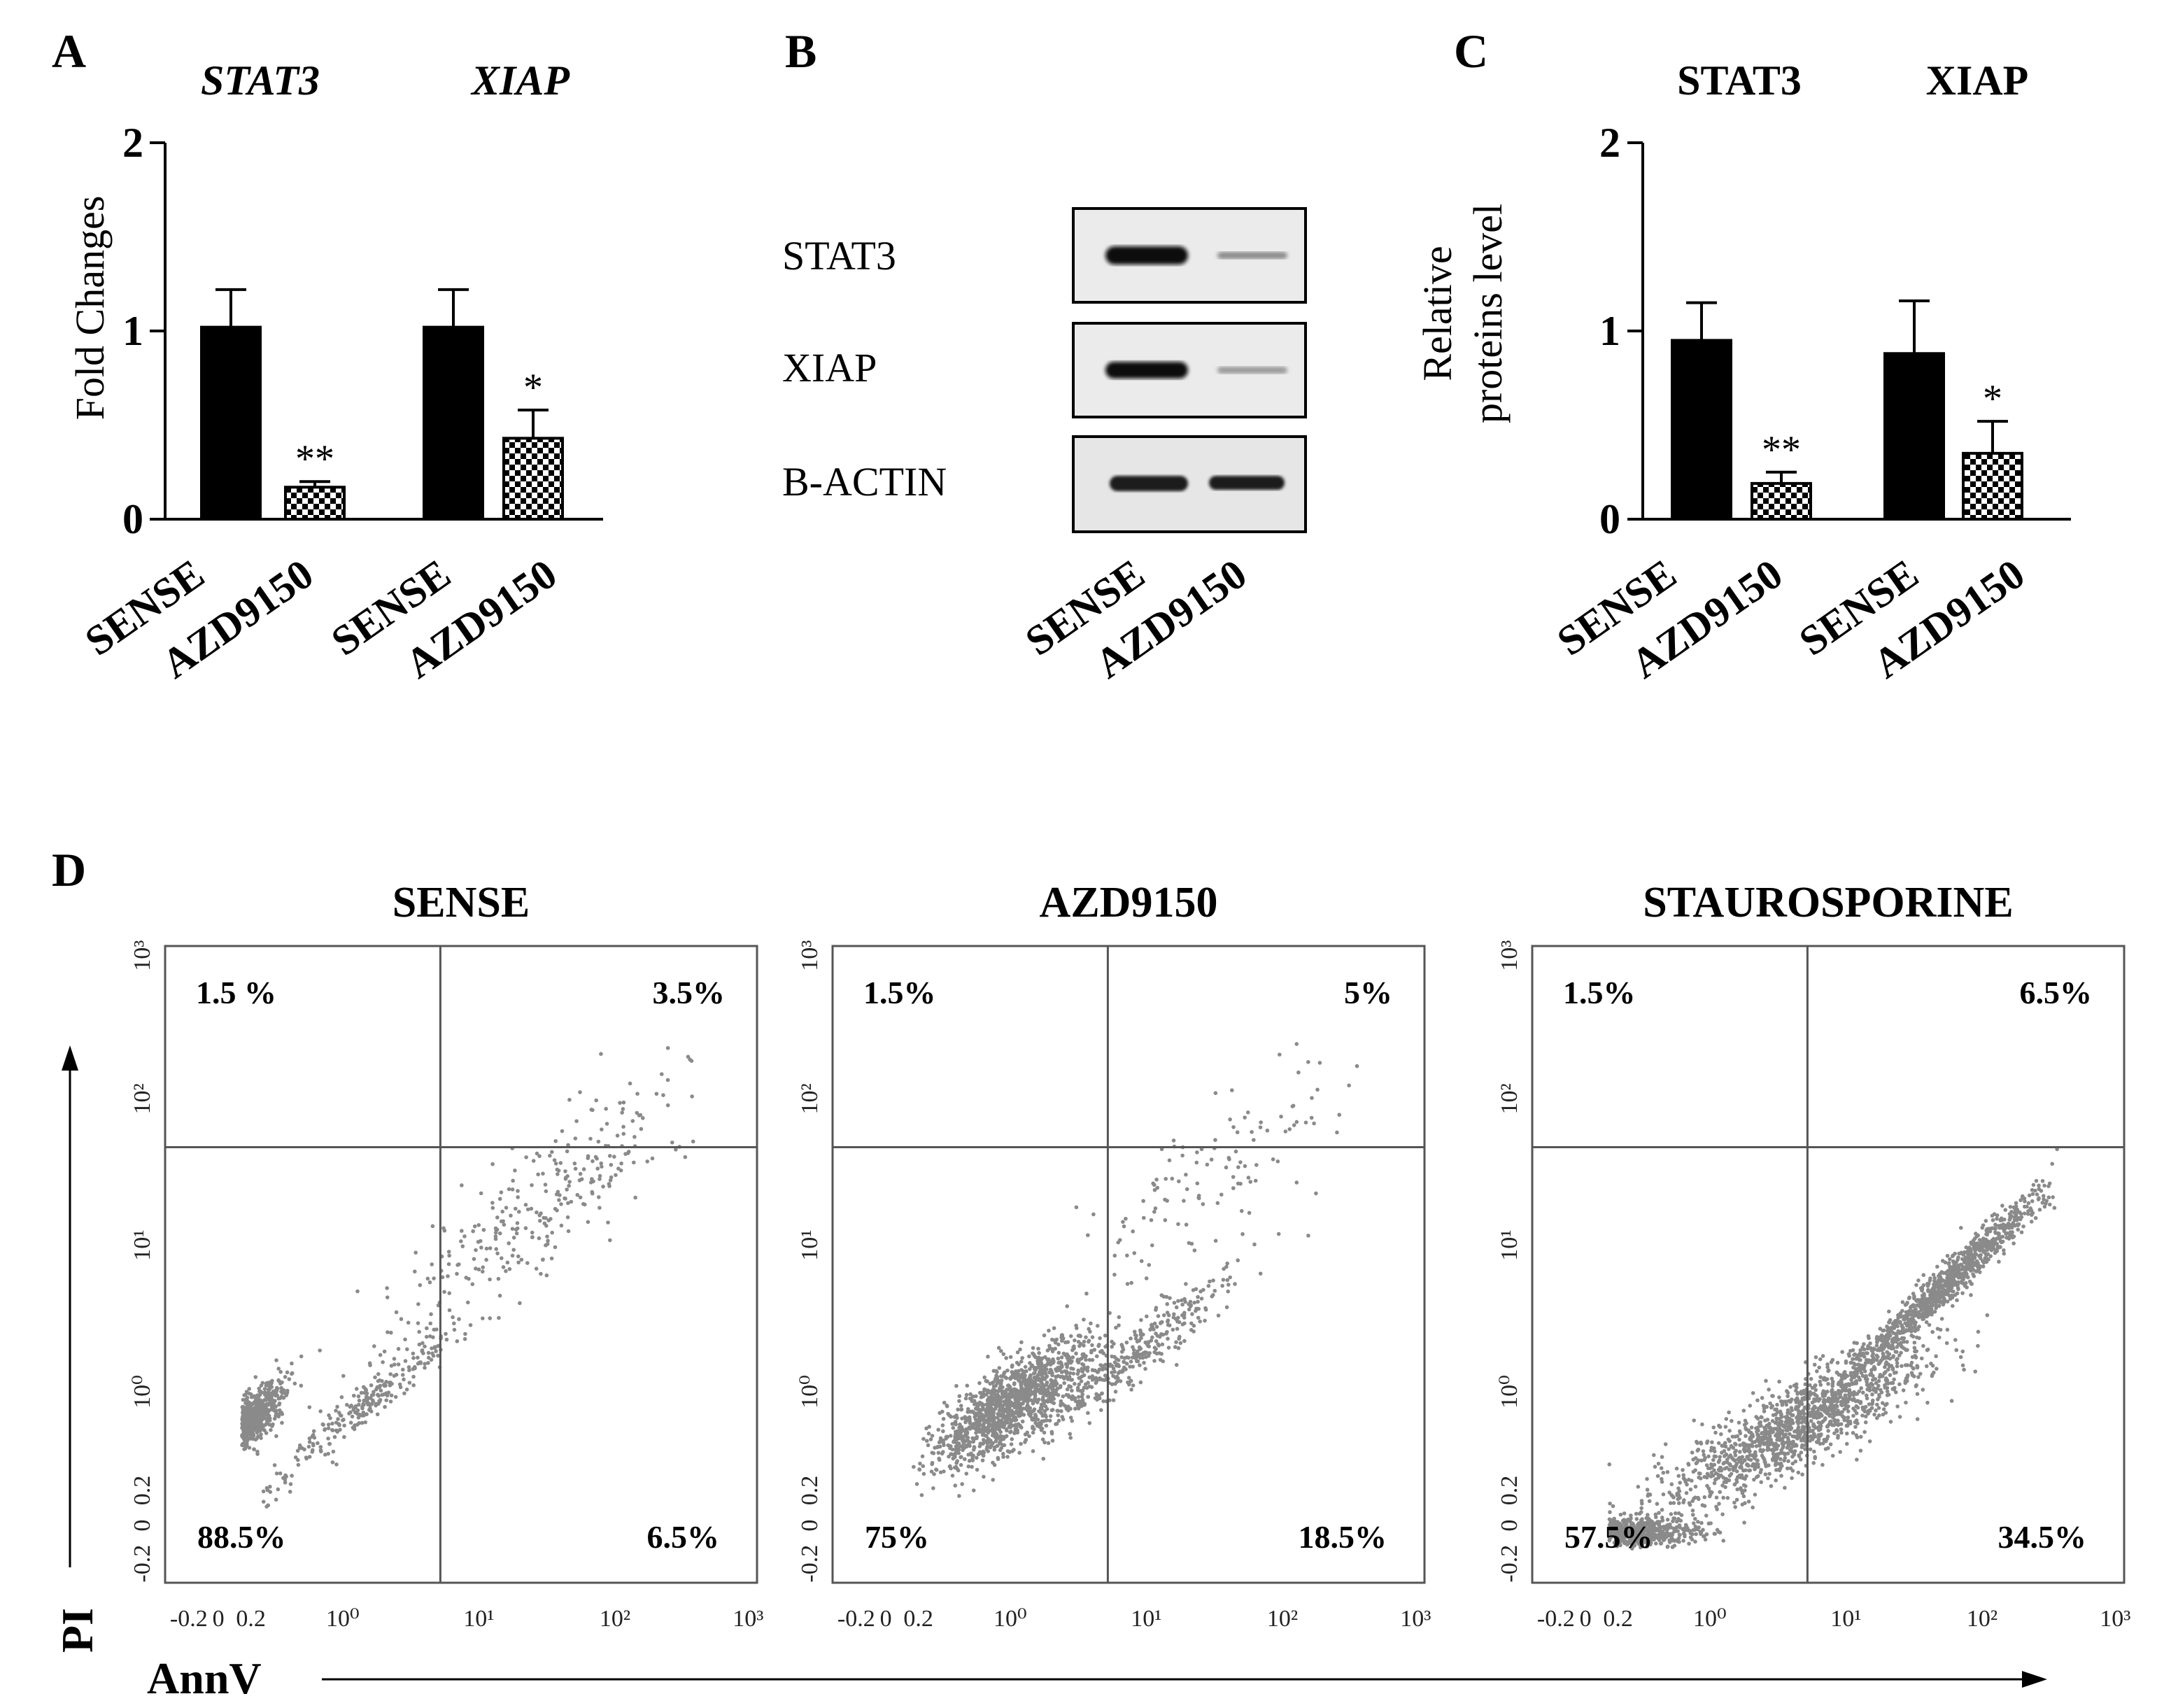  I want to click on x-tick-label: 0, so click(219, 1619).